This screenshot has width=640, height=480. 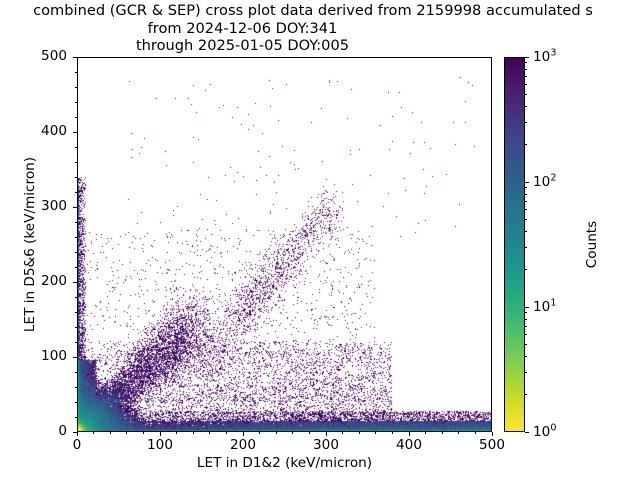 What do you see at coordinates (54, 356) in the screenshot?
I see `y-tick-label: 100` at bounding box center [54, 356].